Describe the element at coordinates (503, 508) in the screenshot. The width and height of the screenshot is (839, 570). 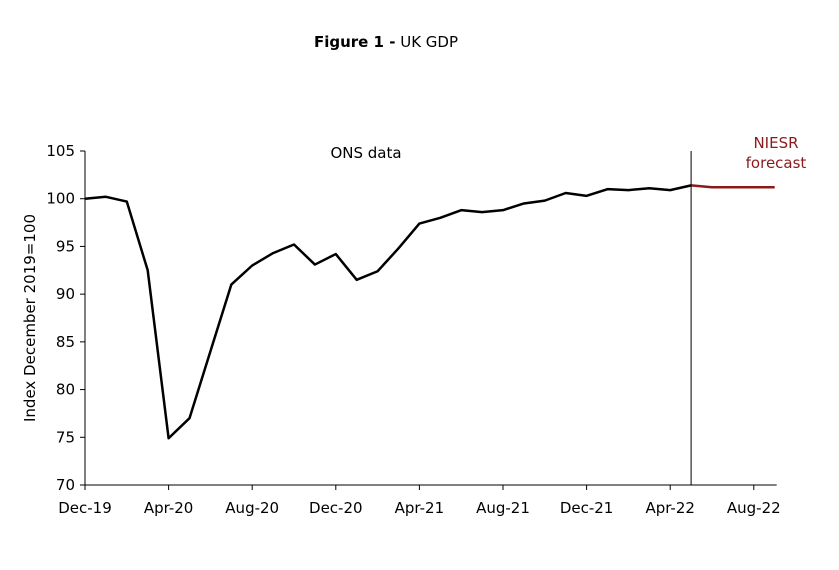
I see `x-tick-label: Aug-21` at that location.